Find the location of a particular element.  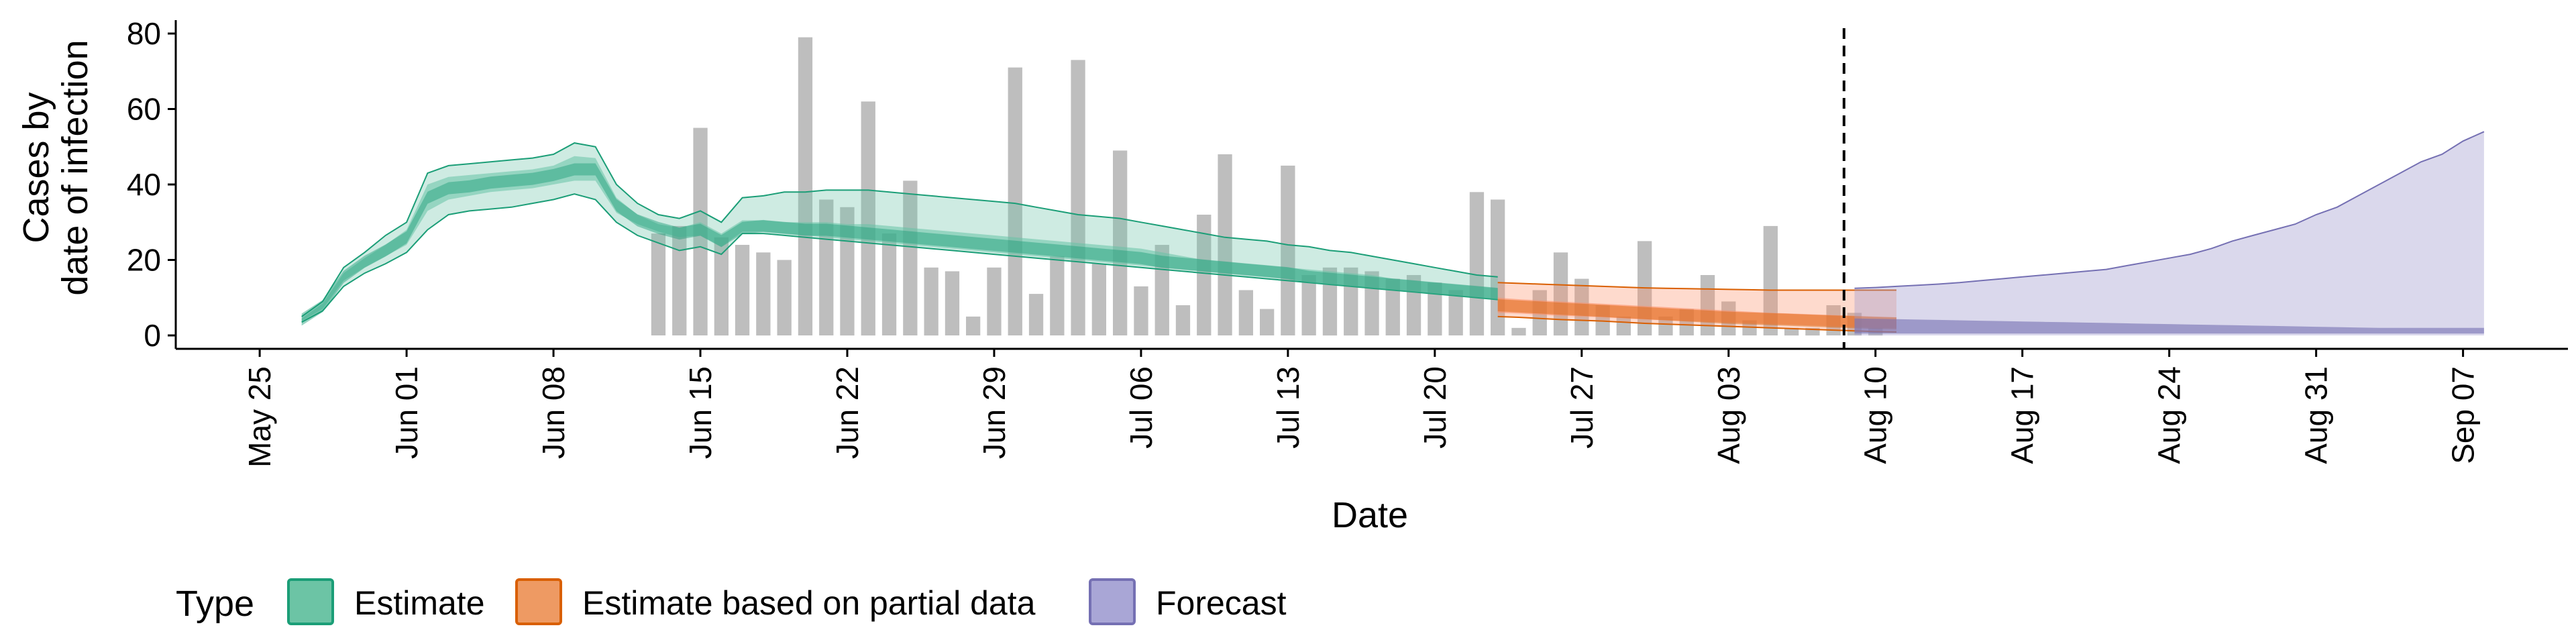

y-tick-label: 0 is located at coordinates (152, 335).